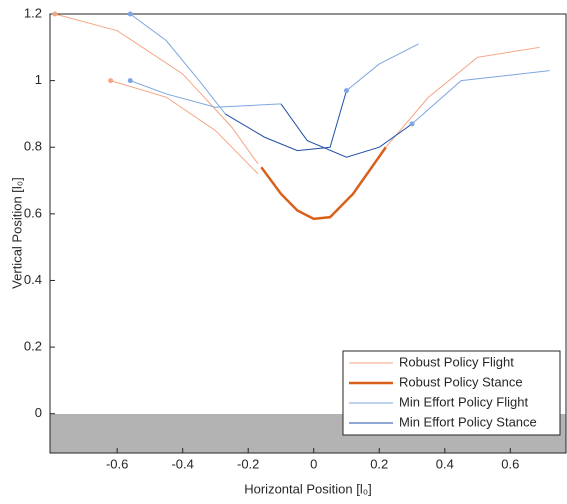 This screenshot has height=504, width=567. Describe the element at coordinates (33, 212) in the screenshot. I see `y-tick-label: 0.6` at that location.